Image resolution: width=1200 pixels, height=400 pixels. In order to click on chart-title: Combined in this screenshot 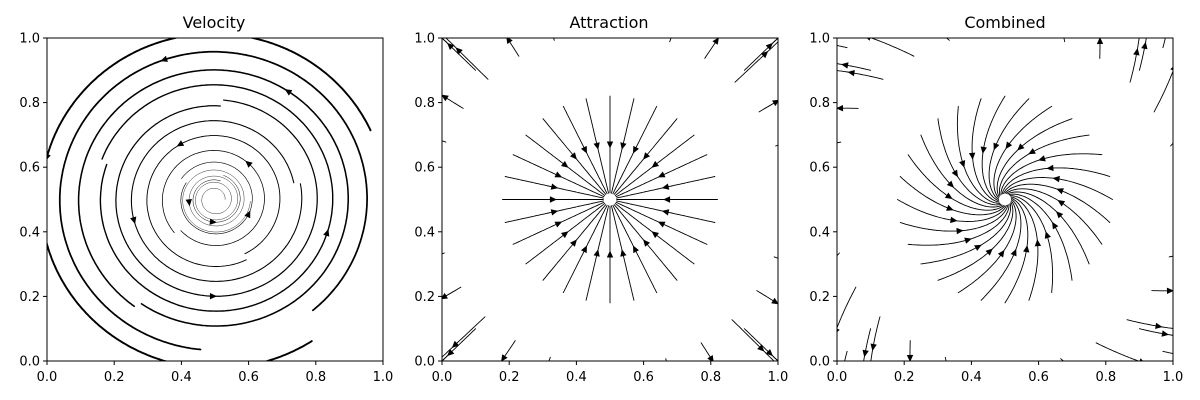, I will do `click(1004, 22)`.